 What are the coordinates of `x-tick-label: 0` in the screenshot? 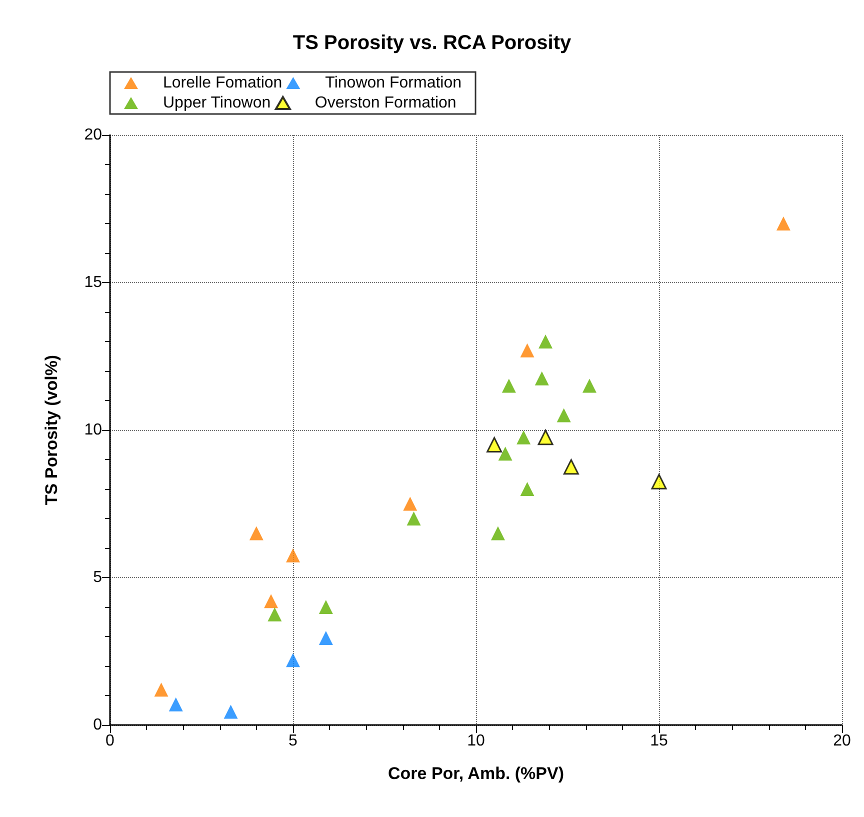 It's located at (110, 741).